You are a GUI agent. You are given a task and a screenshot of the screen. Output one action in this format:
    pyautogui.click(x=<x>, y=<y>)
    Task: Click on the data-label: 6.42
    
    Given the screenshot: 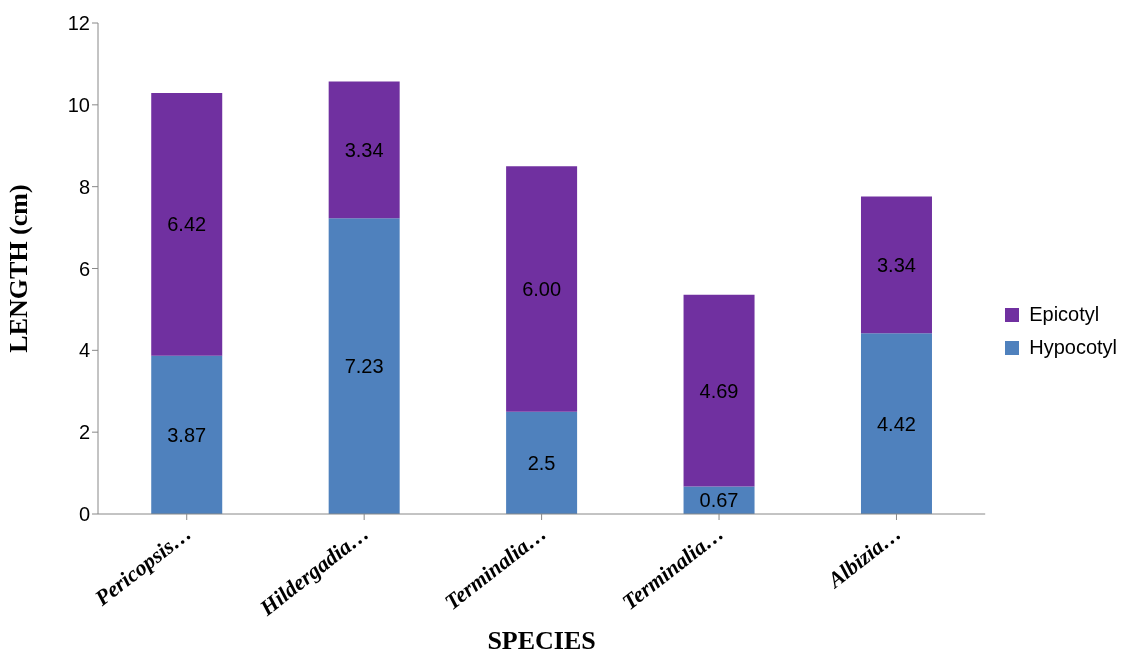 What is the action you would take?
    pyautogui.click(x=187, y=224)
    